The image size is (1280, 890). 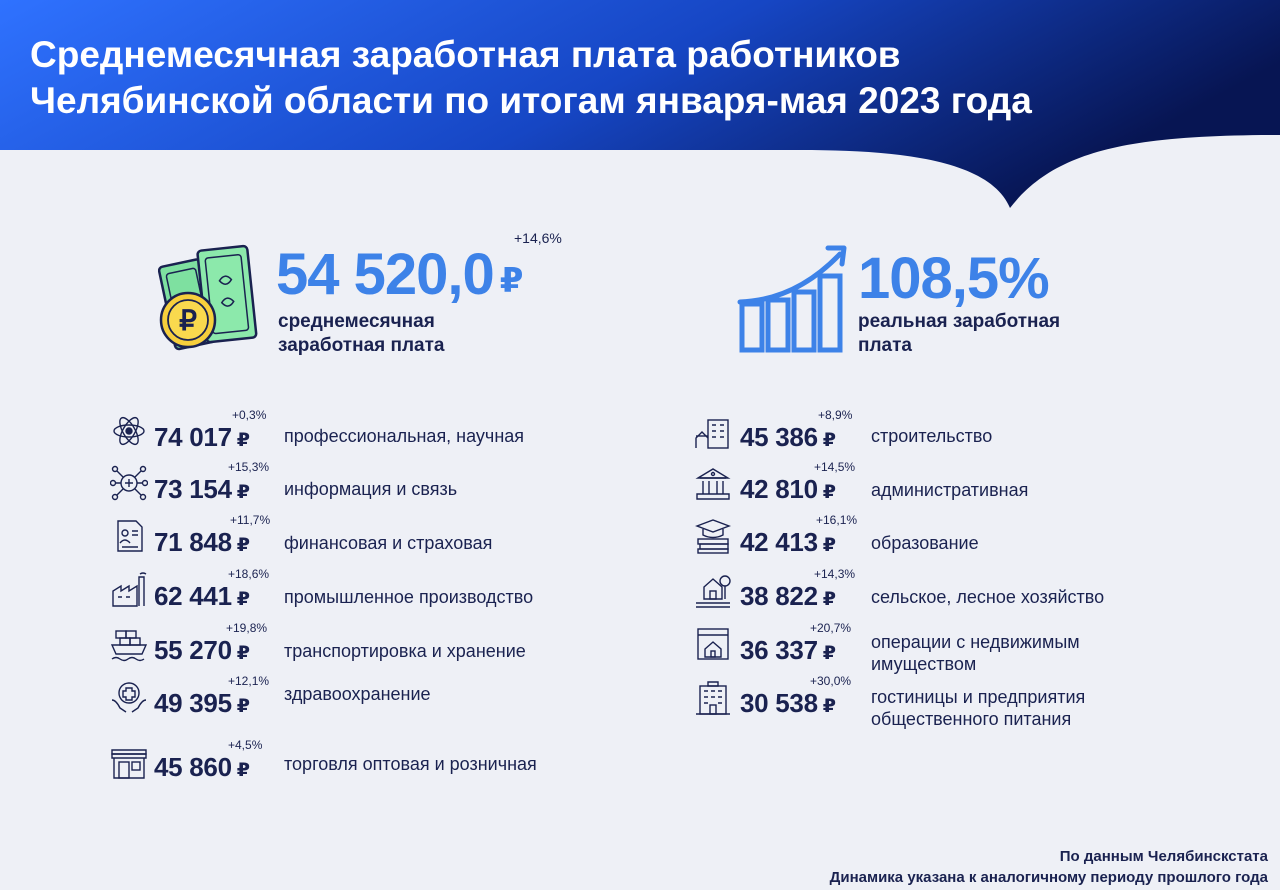 I want to click on sector-amount: 62 441, so click(x=193, y=596).